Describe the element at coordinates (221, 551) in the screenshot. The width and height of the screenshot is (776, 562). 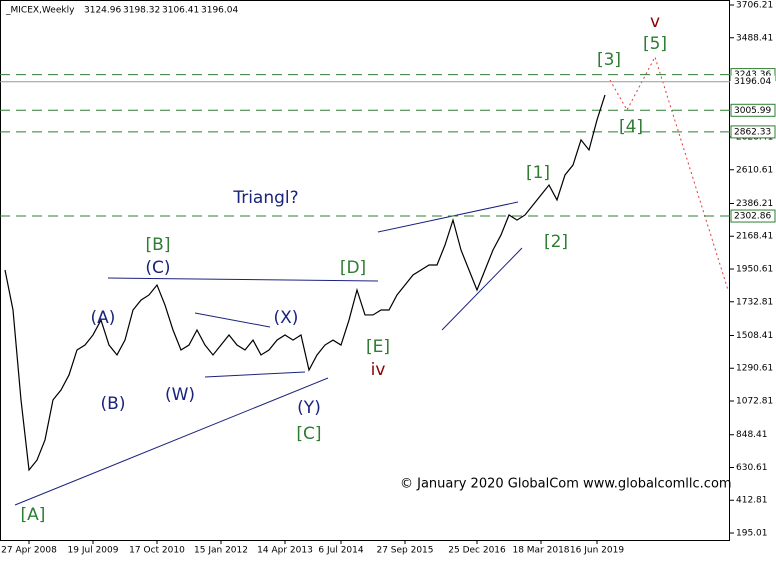
I see `x-tick-label: 15 Jan 2012` at that location.